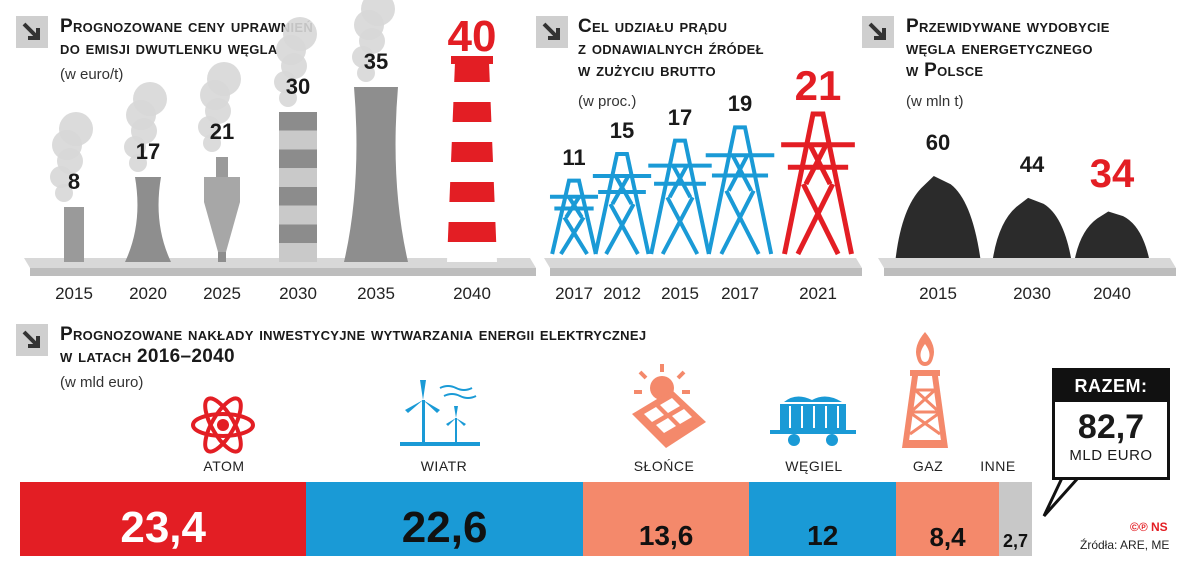  I want to click on value-label: 8, so click(74, 181).